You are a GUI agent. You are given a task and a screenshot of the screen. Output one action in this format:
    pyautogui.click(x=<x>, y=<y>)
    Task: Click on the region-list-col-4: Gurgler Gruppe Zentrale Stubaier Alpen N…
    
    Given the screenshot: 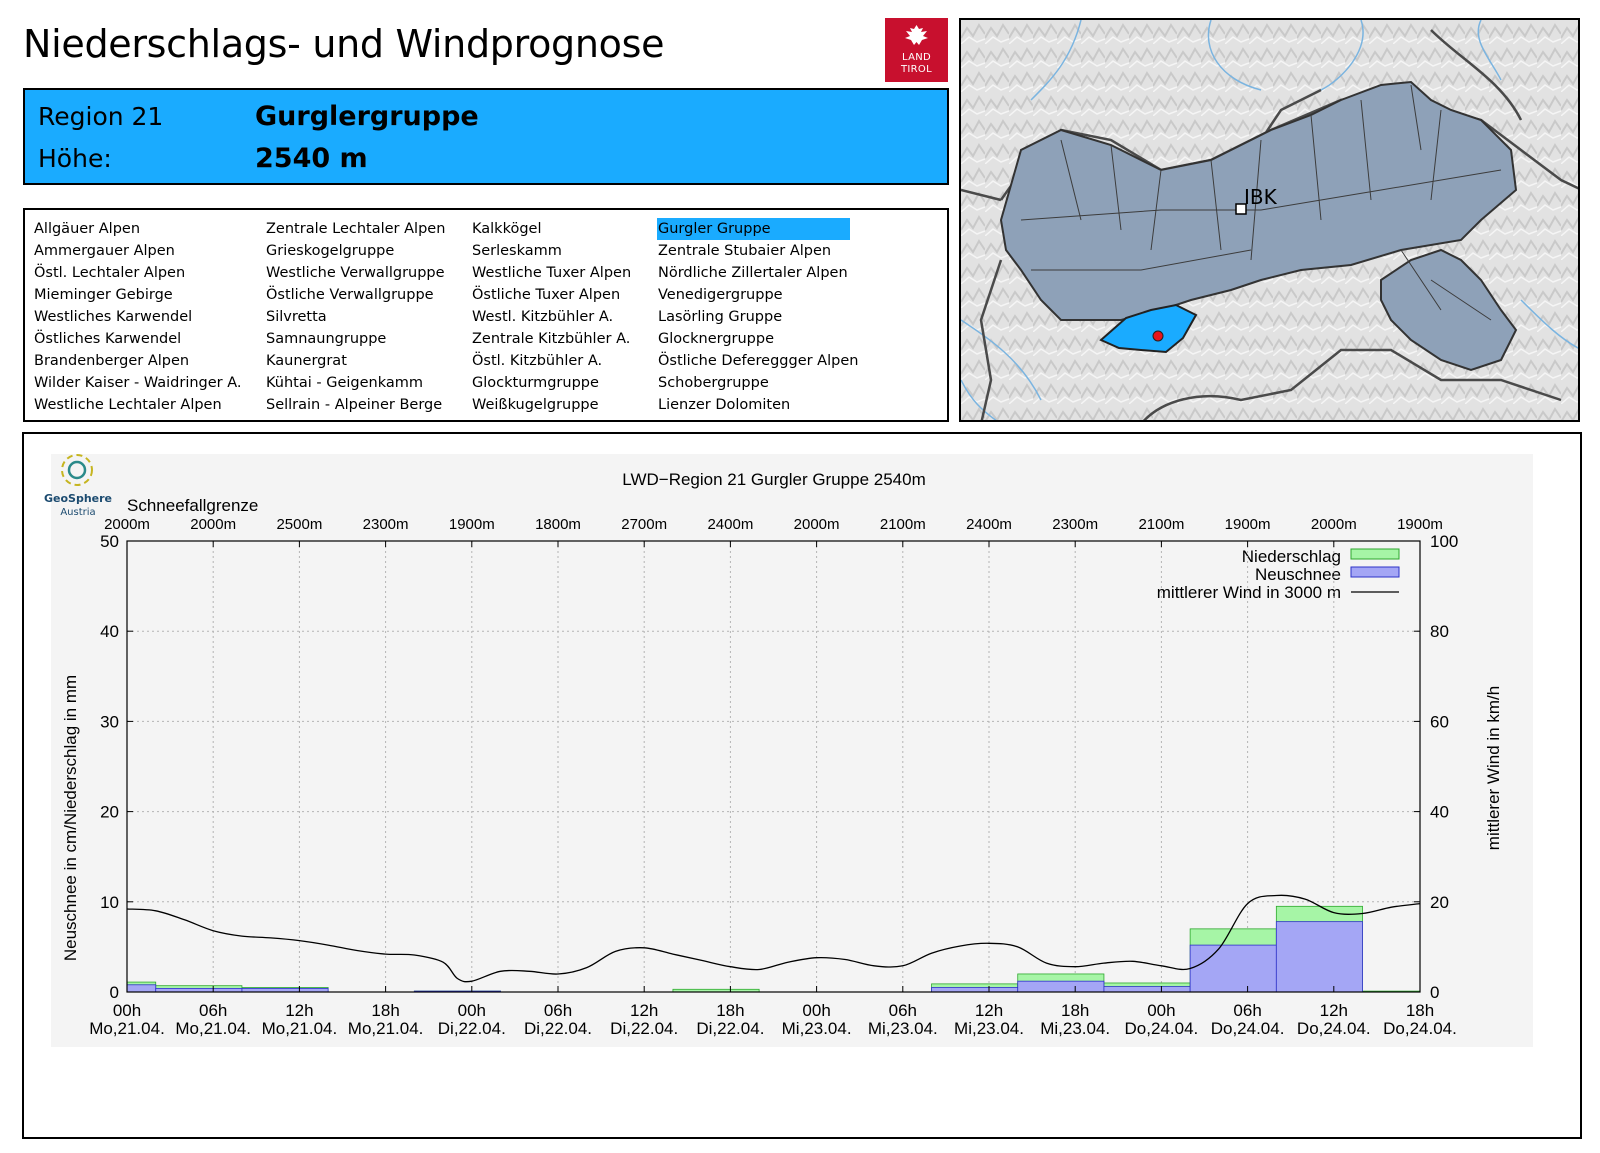 What is the action you would take?
    pyautogui.click(x=757, y=317)
    